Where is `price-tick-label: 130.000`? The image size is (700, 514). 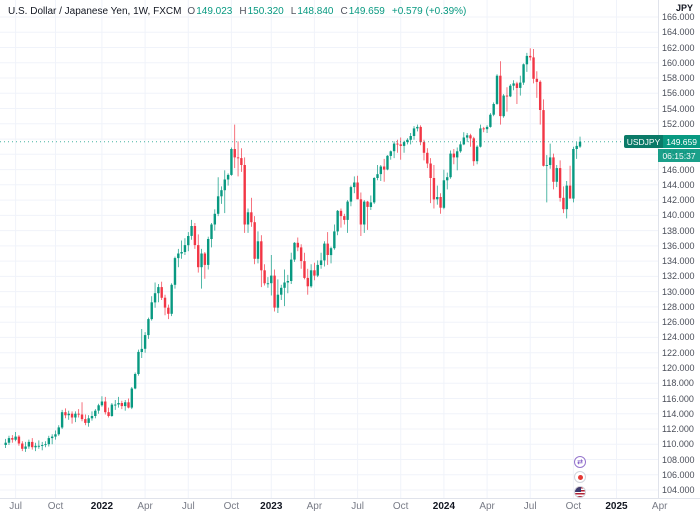
price-tick-label: 130.000 is located at coordinates (678, 291).